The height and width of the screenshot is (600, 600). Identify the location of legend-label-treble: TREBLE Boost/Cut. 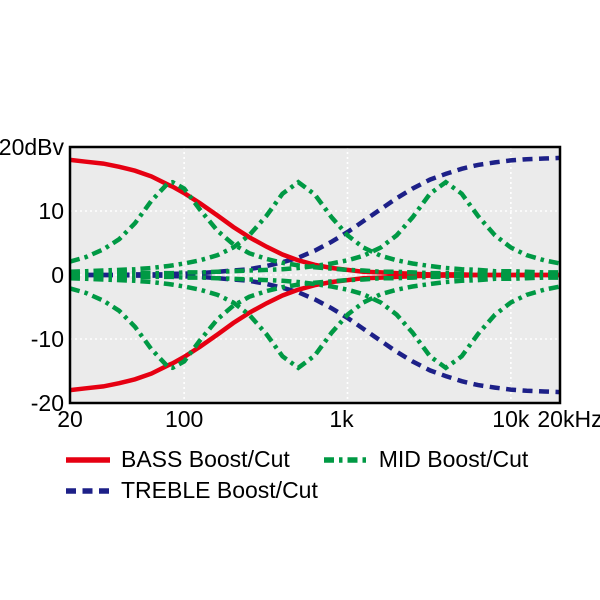
(219, 490).